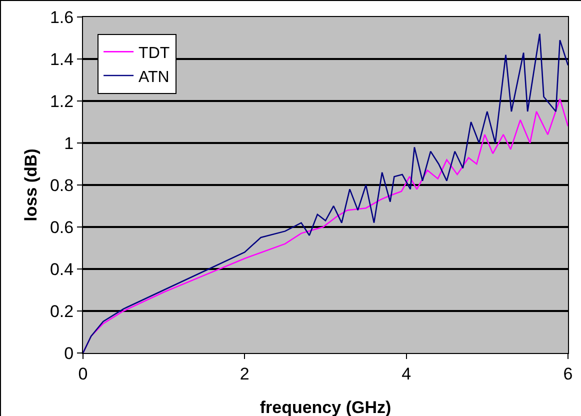  I want to click on y-tick-label: 1, so click(69, 143).